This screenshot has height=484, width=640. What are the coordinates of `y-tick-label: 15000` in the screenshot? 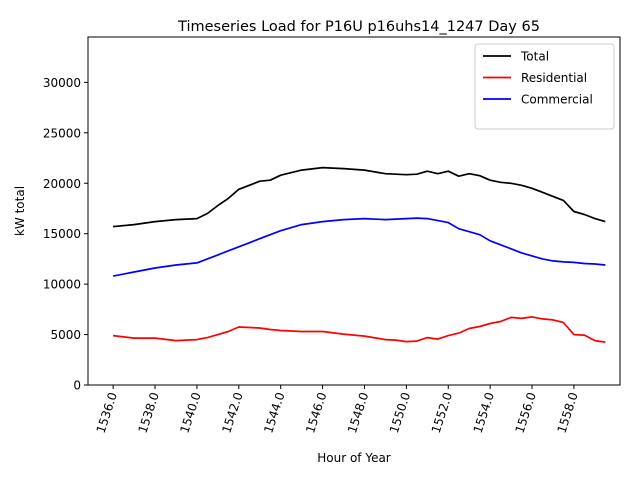 It's located at (62, 234).